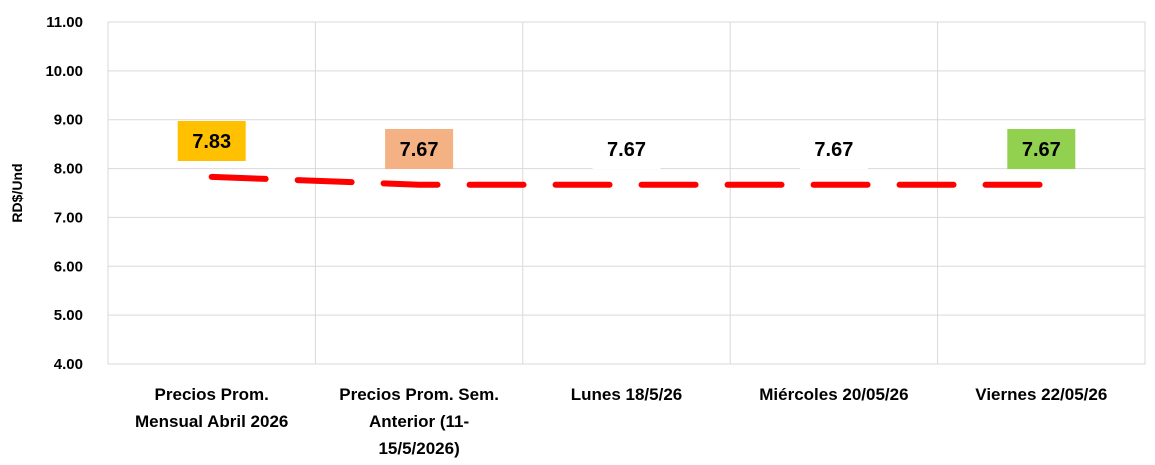  Describe the element at coordinates (68, 315) in the screenshot. I see `y-tick-label: 5.00` at that location.